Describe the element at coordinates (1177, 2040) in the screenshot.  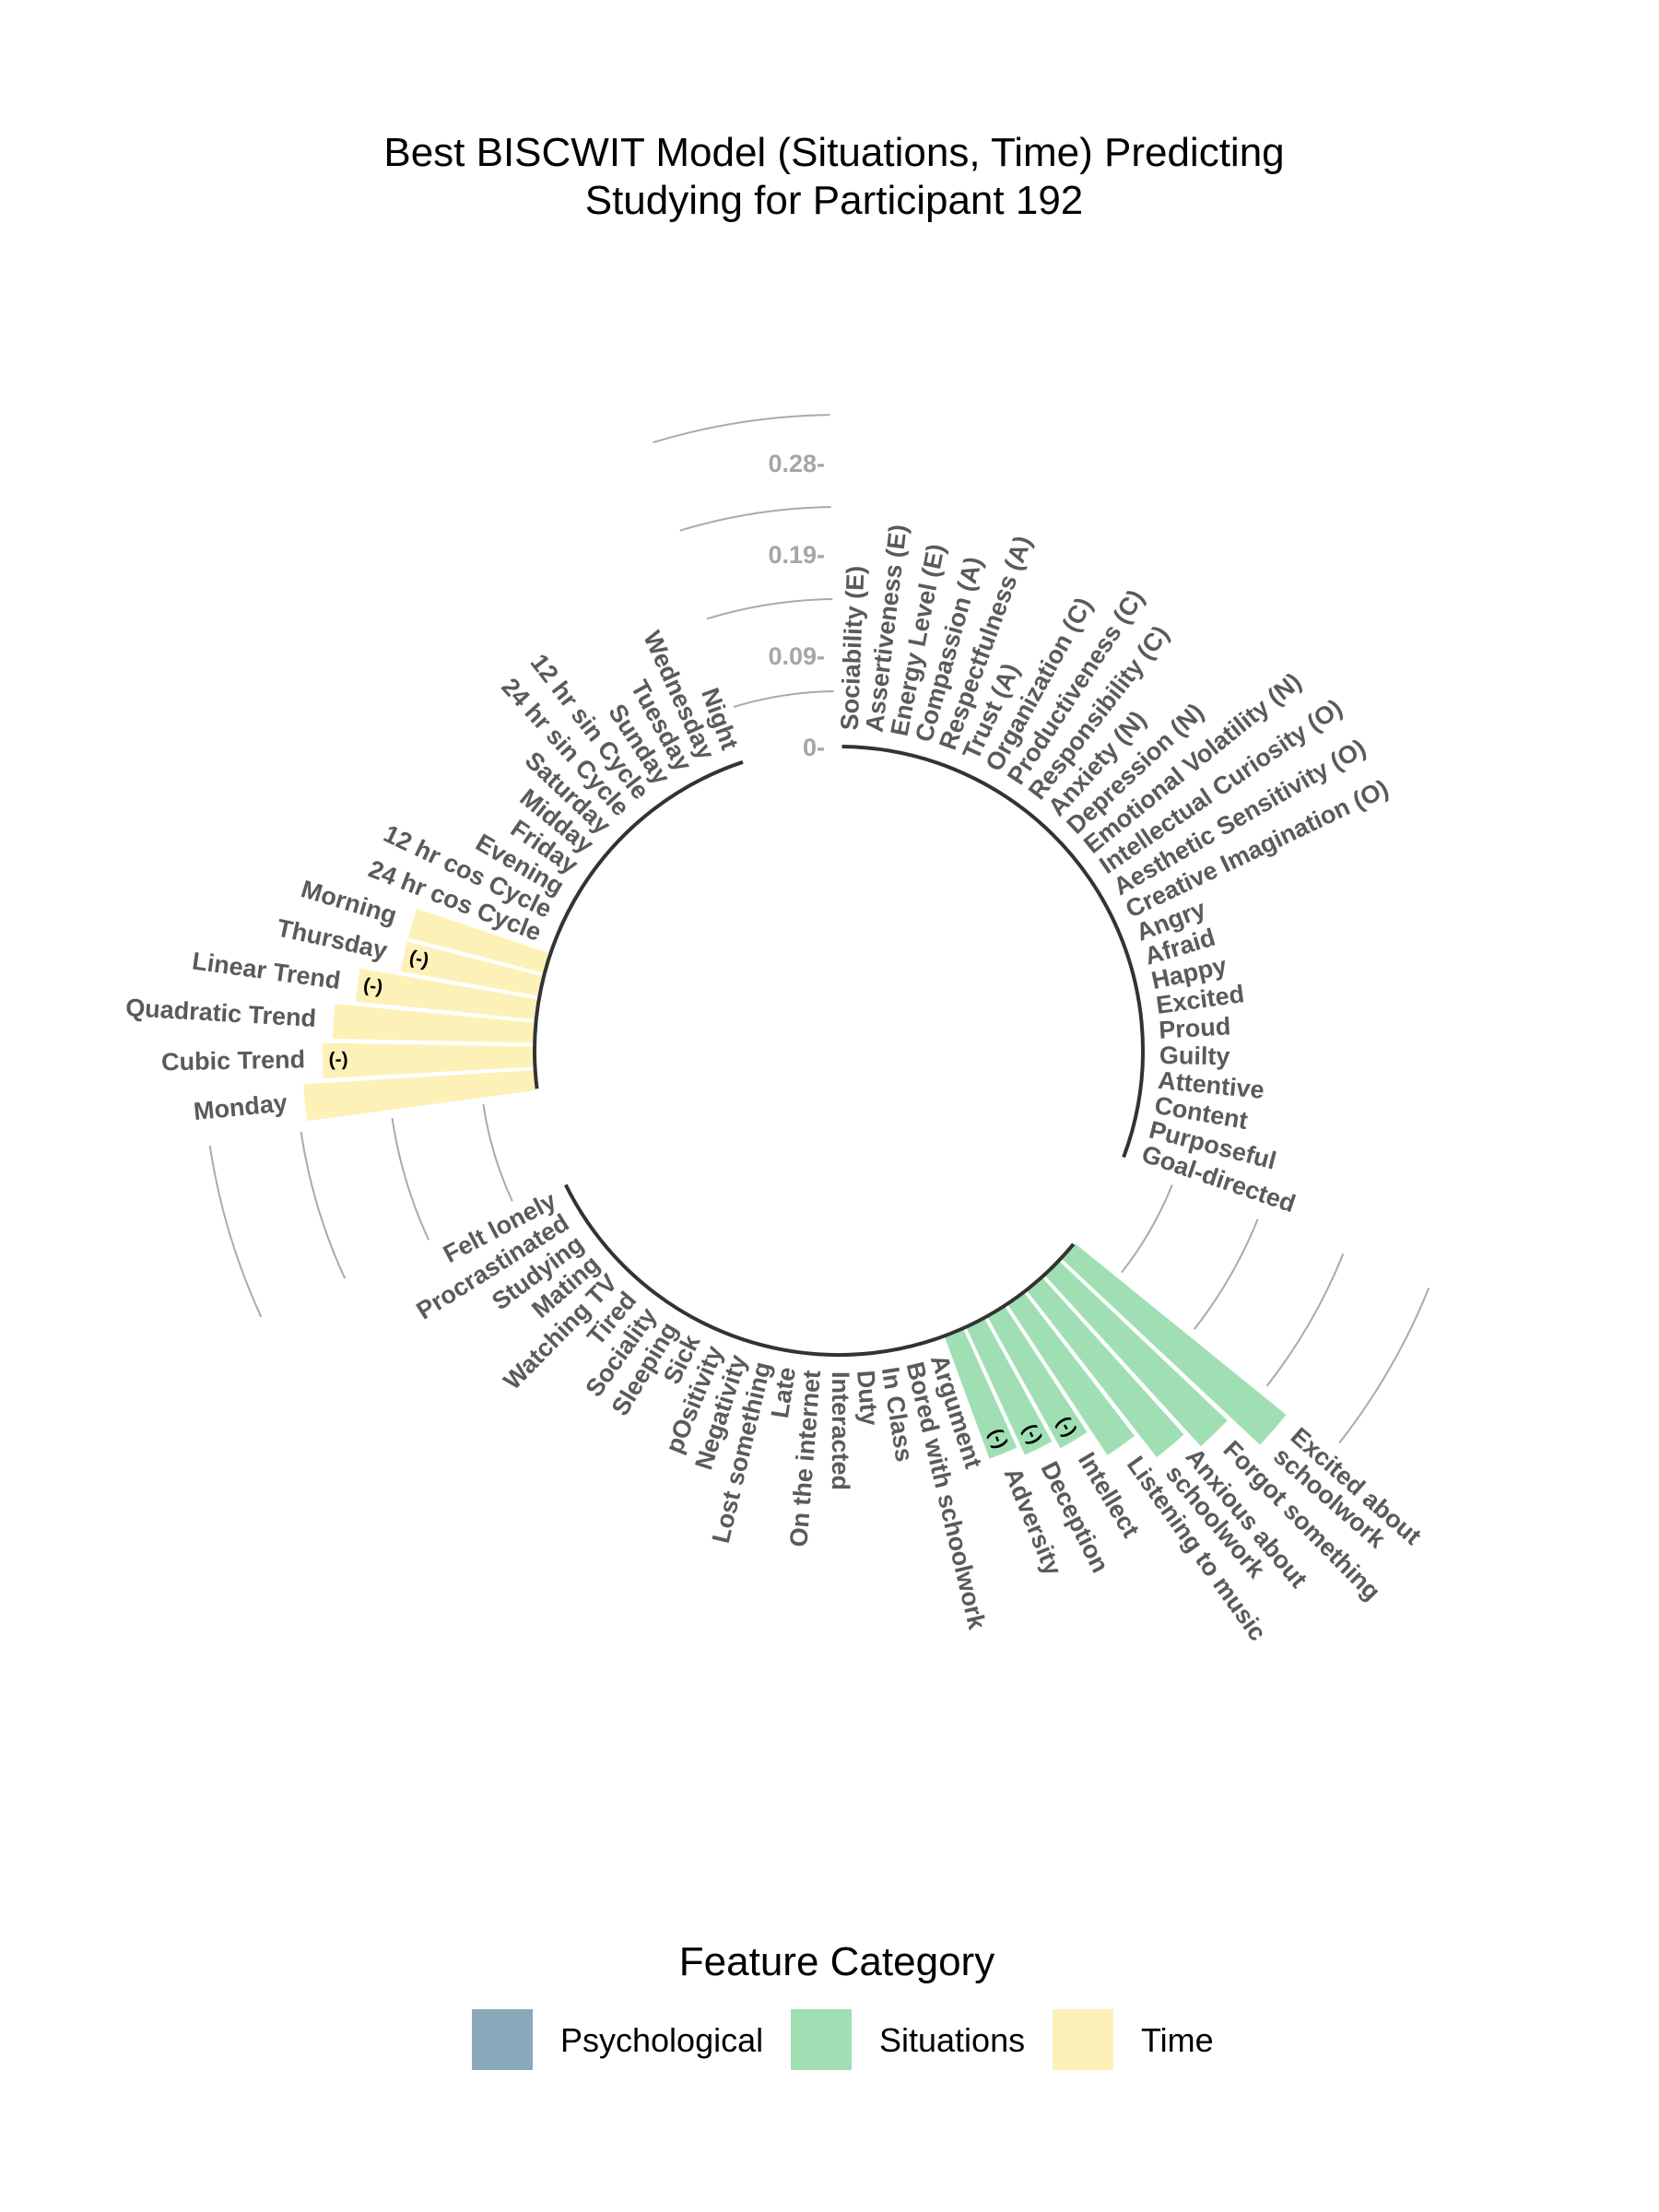
I see `legend-label-time: Time` at that location.